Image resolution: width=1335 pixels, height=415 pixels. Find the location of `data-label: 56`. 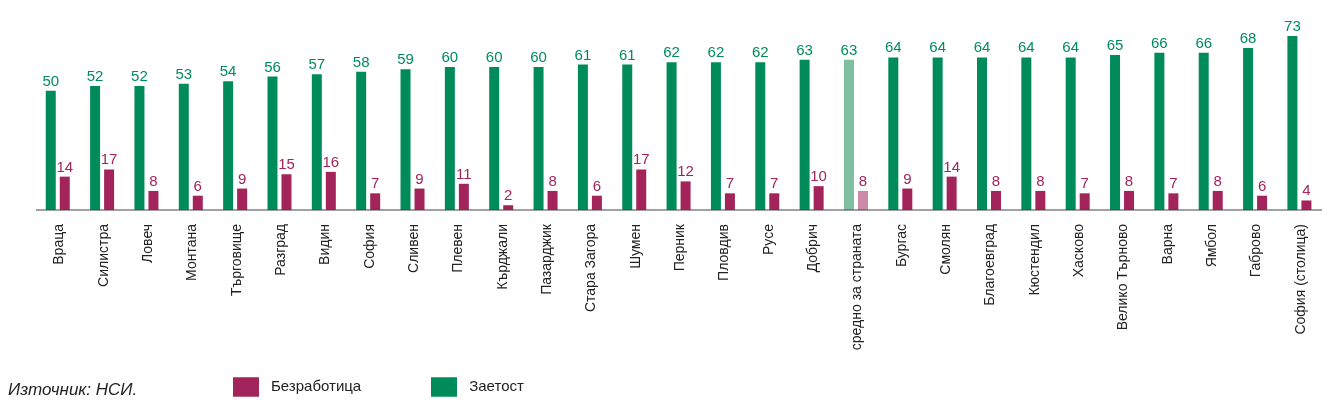

data-label: 56 is located at coordinates (272, 66).